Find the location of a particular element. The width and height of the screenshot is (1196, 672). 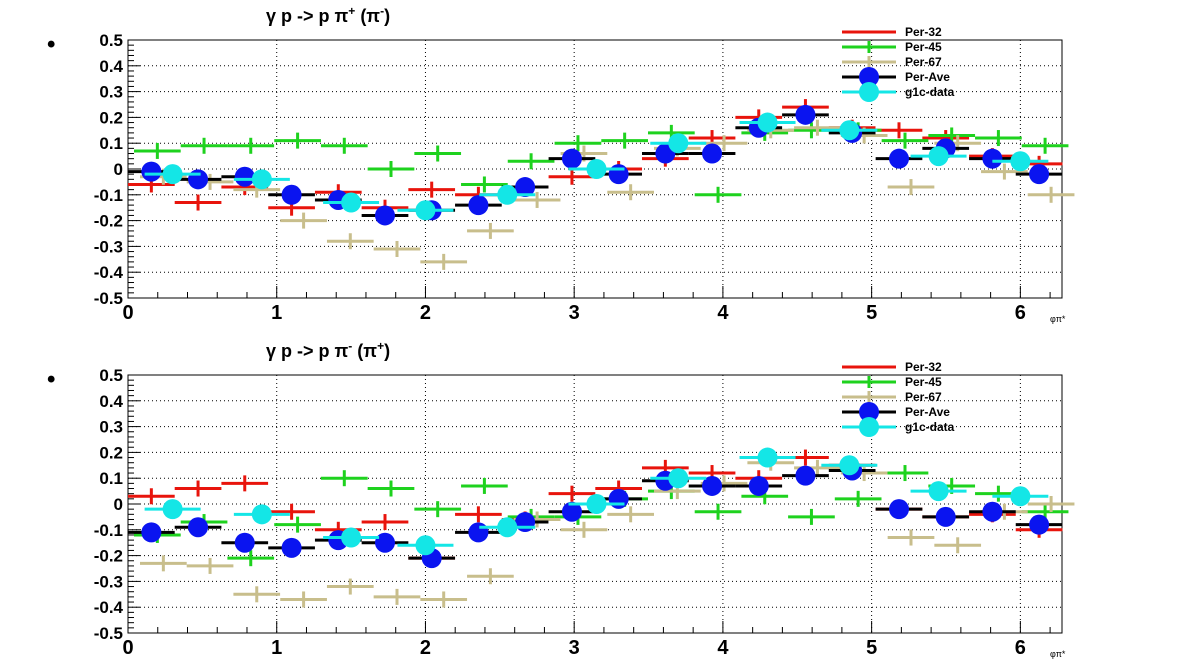

y-tick-label: -0.1 is located at coordinates (108, 195).